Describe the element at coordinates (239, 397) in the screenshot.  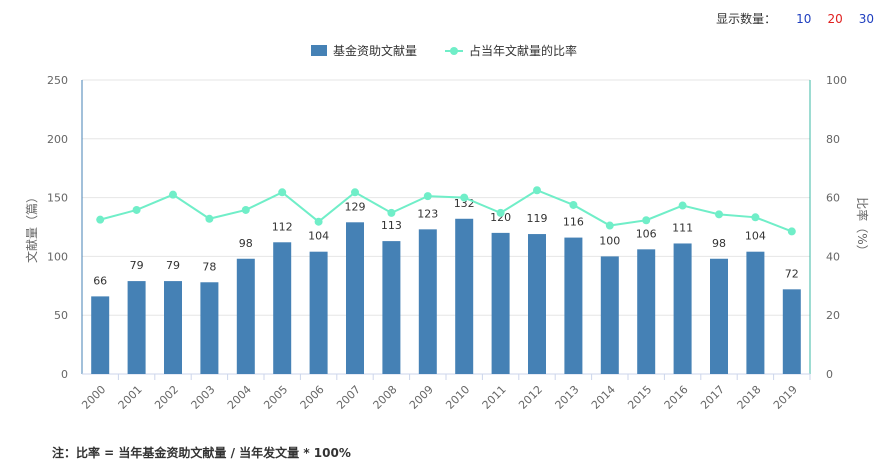
I see `x-tick-label: 2004` at that location.